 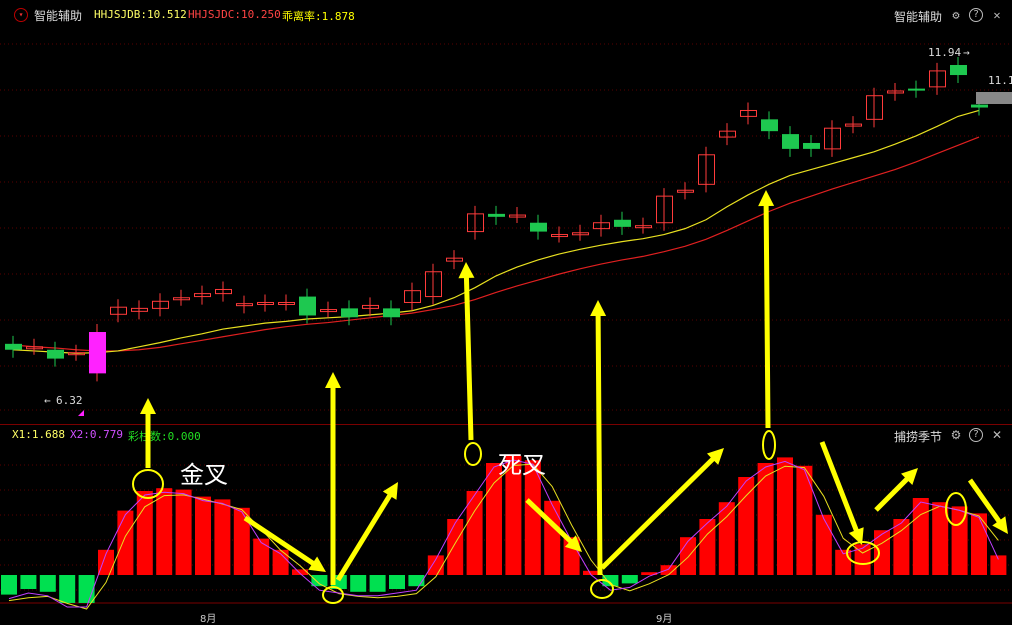 I want to click on panel-name: 智能辅助, so click(x=58, y=16).